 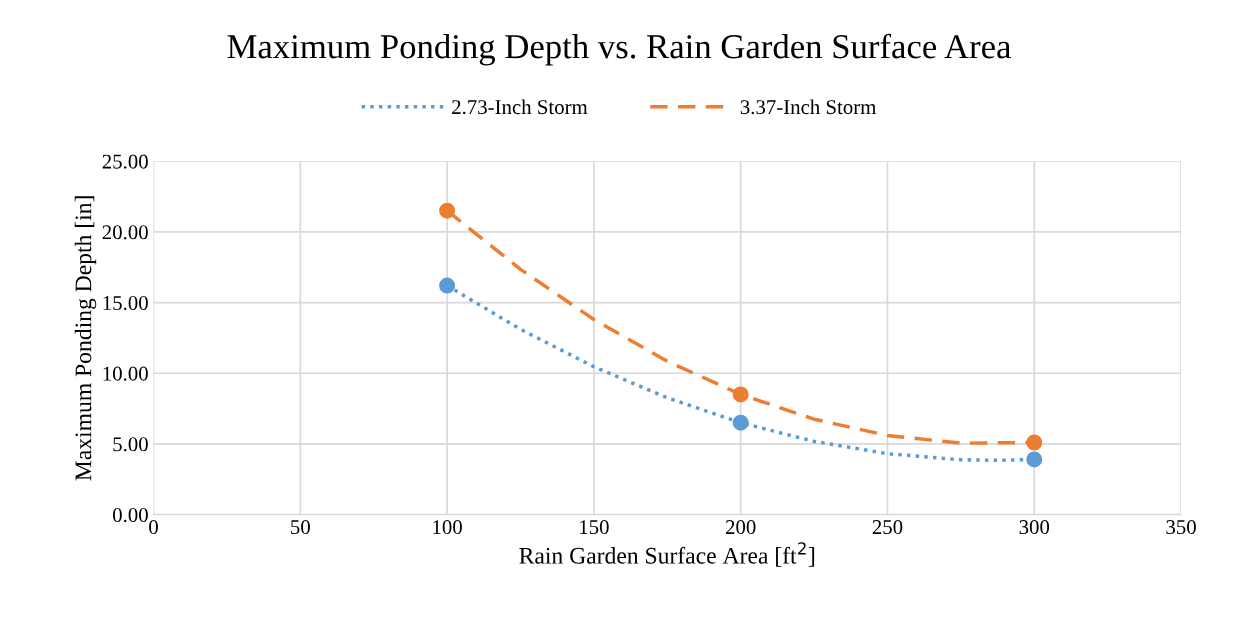 I want to click on x-tick-label: 150, so click(x=594, y=527).